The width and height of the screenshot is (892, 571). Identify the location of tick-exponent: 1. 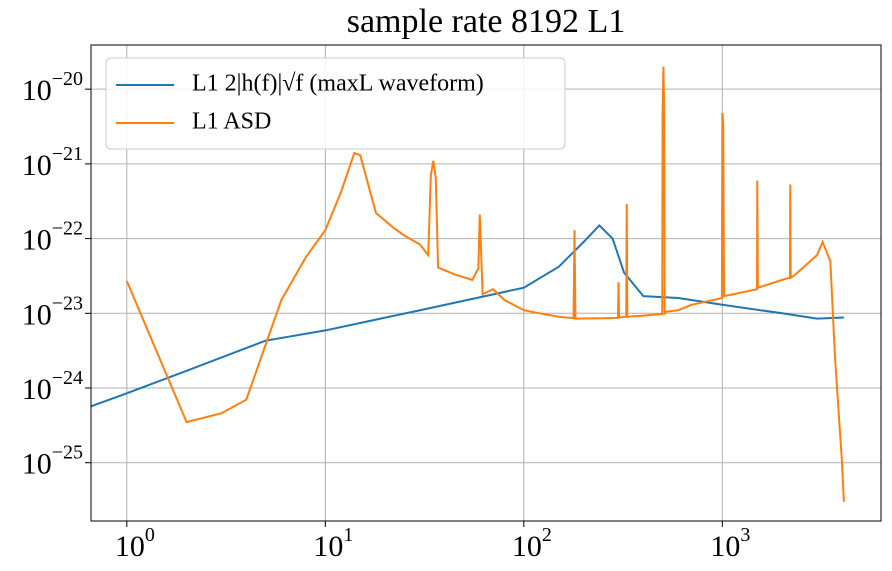
(348, 535).